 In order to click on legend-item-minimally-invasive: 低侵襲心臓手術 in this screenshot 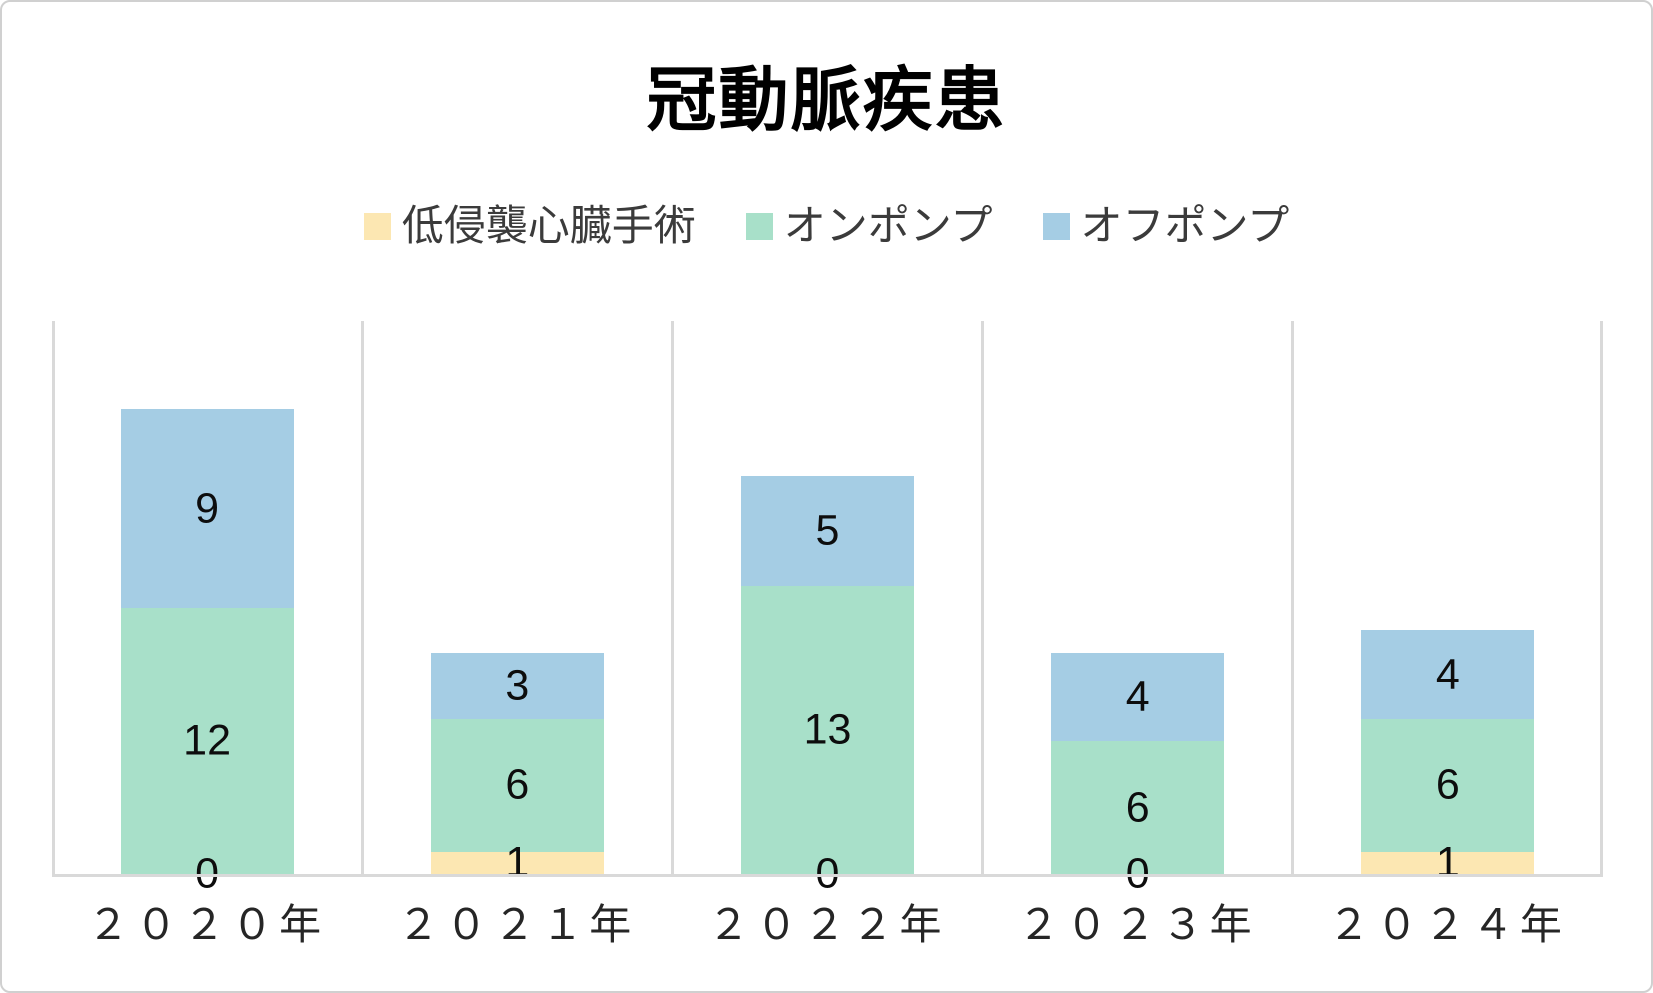, I will do `click(529, 225)`.